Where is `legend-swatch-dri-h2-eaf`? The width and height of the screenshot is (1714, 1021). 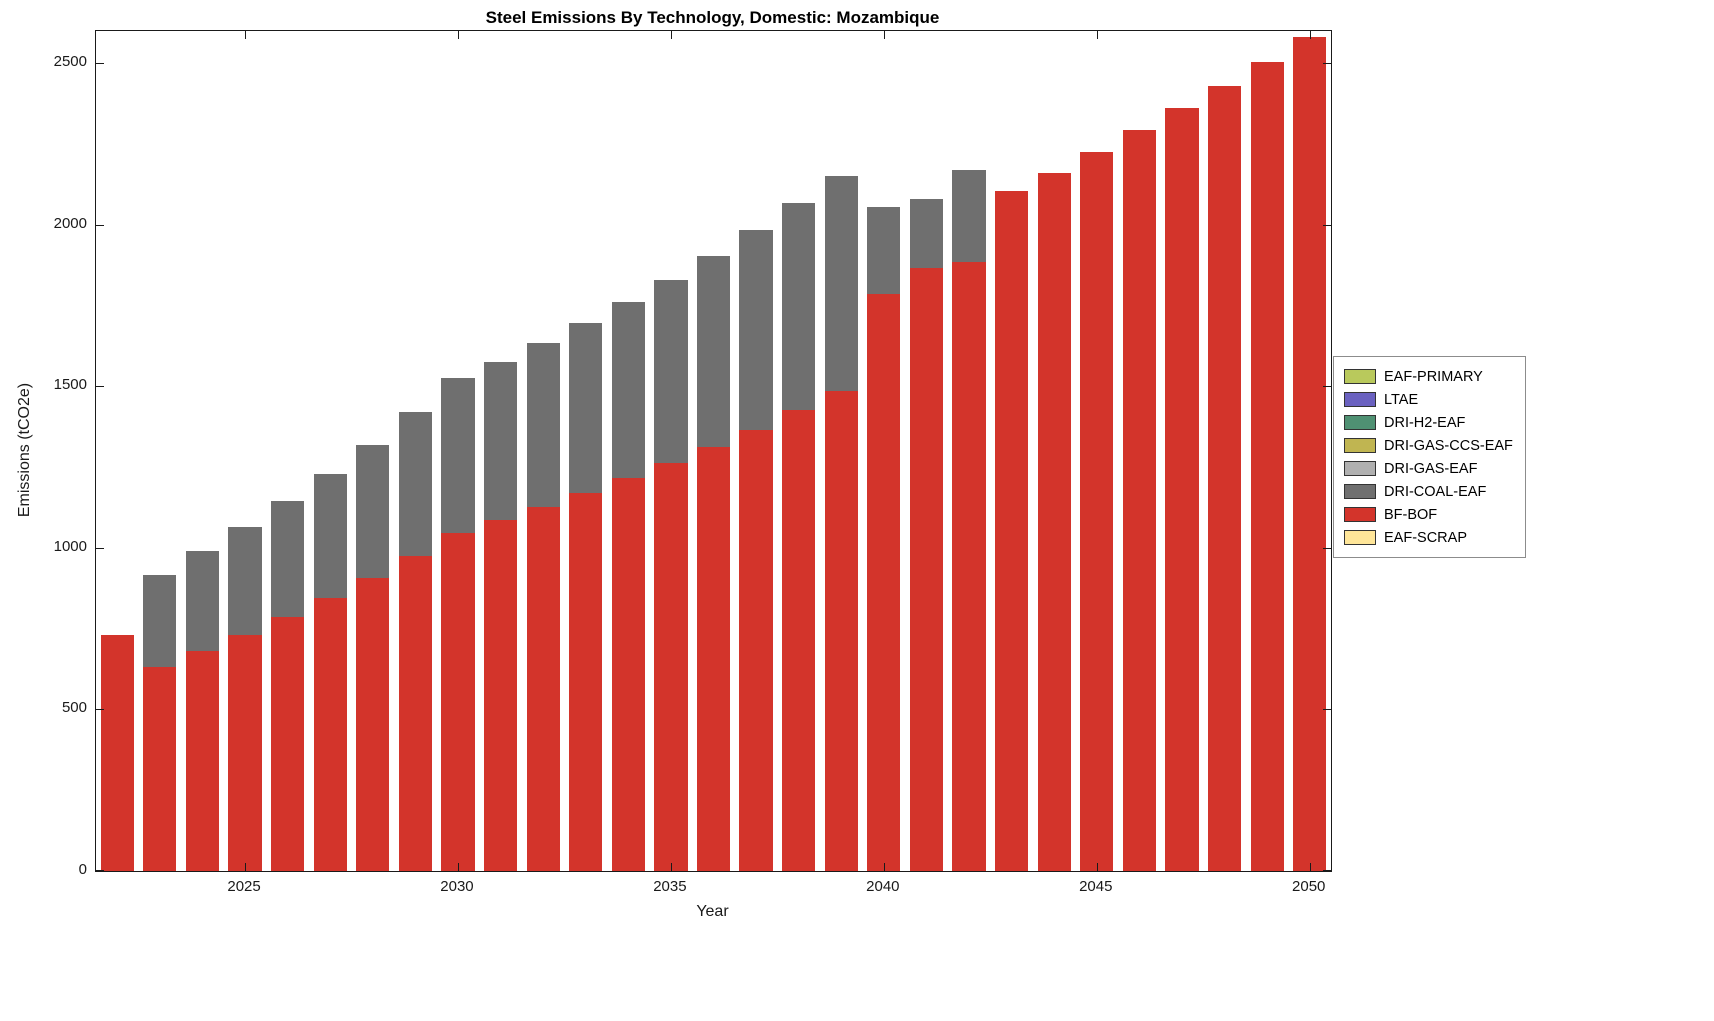
legend-swatch-dri-h2-eaf is located at coordinates (1360, 422).